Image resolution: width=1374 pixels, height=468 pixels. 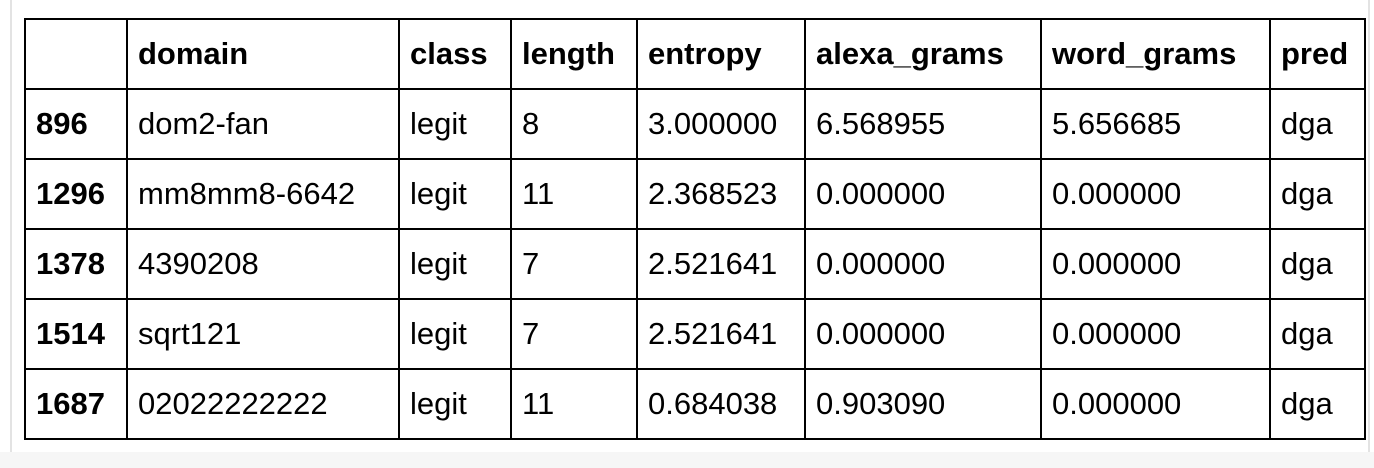 I want to click on cell-domain: 02022222222, so click(x=263, y=404).